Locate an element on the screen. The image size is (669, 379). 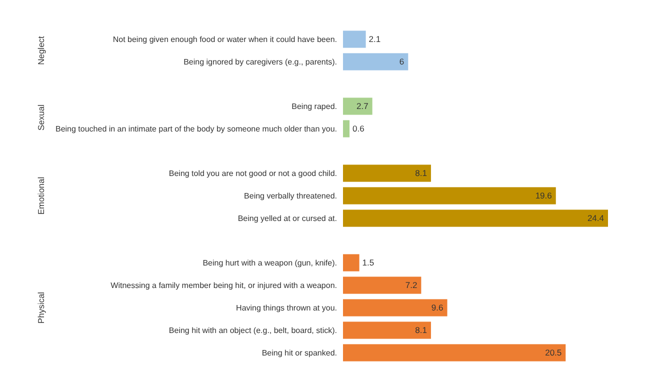
y-tick-label: Being ignored by caregivers (e.g., parents). is located at coordinates (260, 62).